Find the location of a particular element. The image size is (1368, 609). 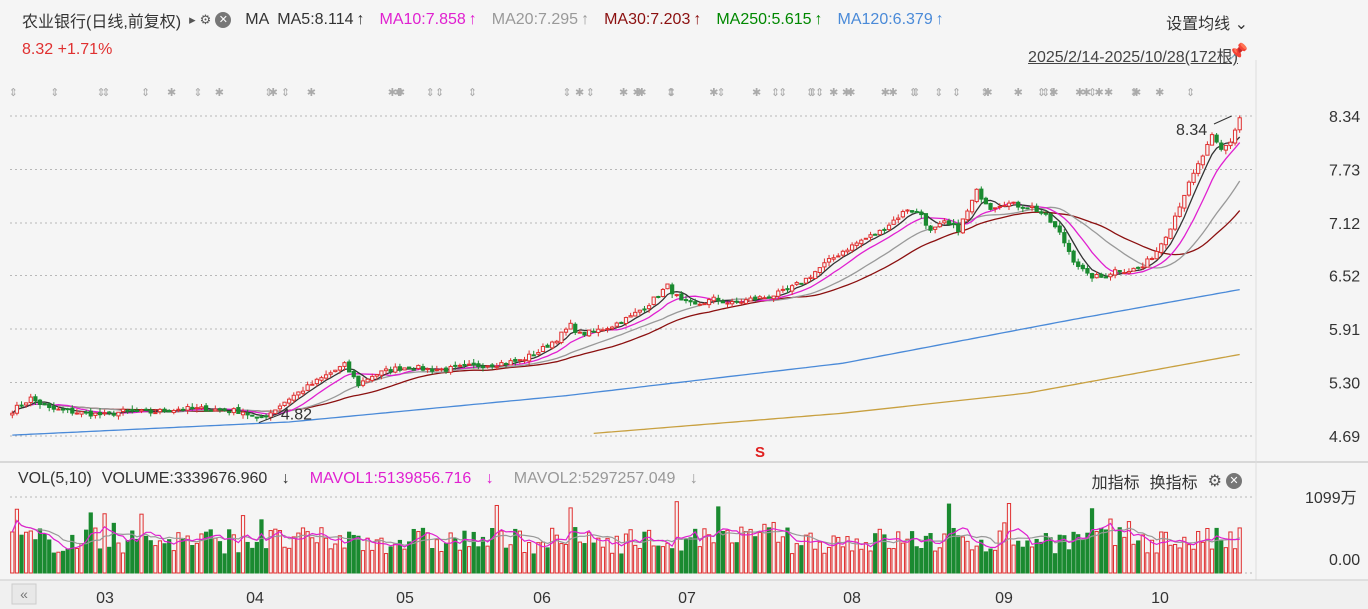

ma-item-1: MA10:7.858 ↑ is located at coordinates (428, 19).